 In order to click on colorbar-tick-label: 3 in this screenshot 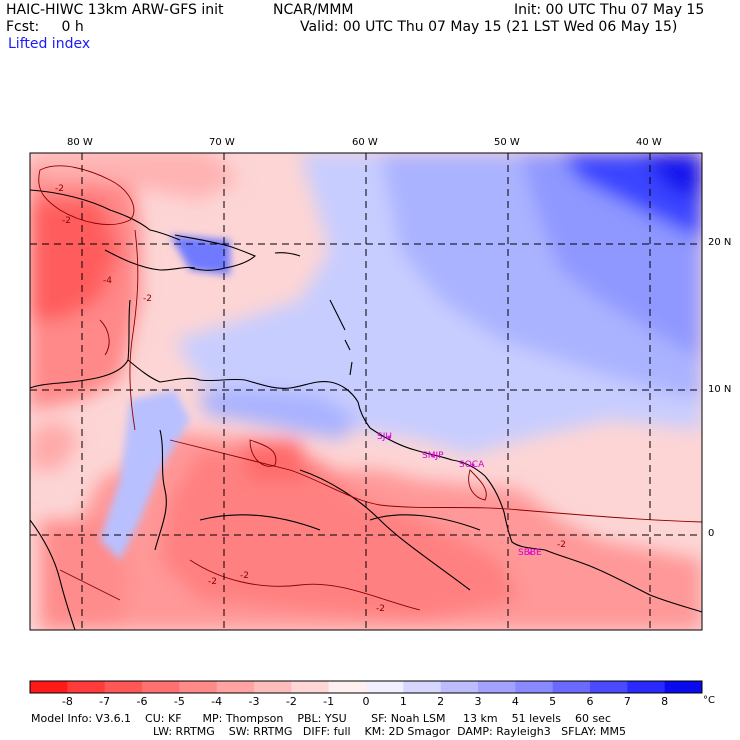, I will do `click(478, 701)`.